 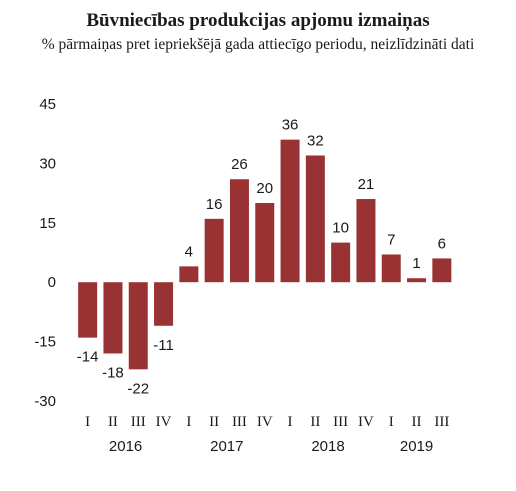 I want to click on data-label: -22, so click(x=138, y=388).